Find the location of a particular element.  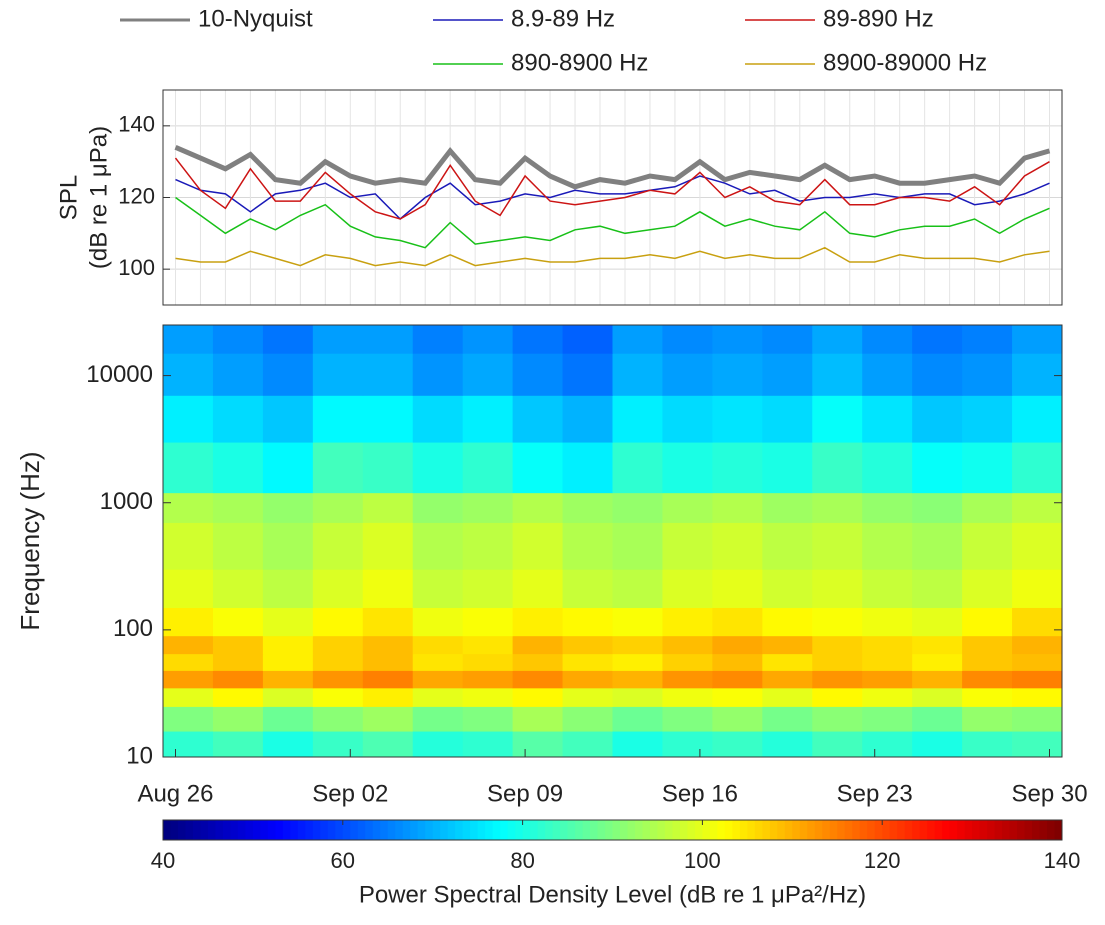

legend-label: 890-8900 Hz is located at coordinates (579, 62).